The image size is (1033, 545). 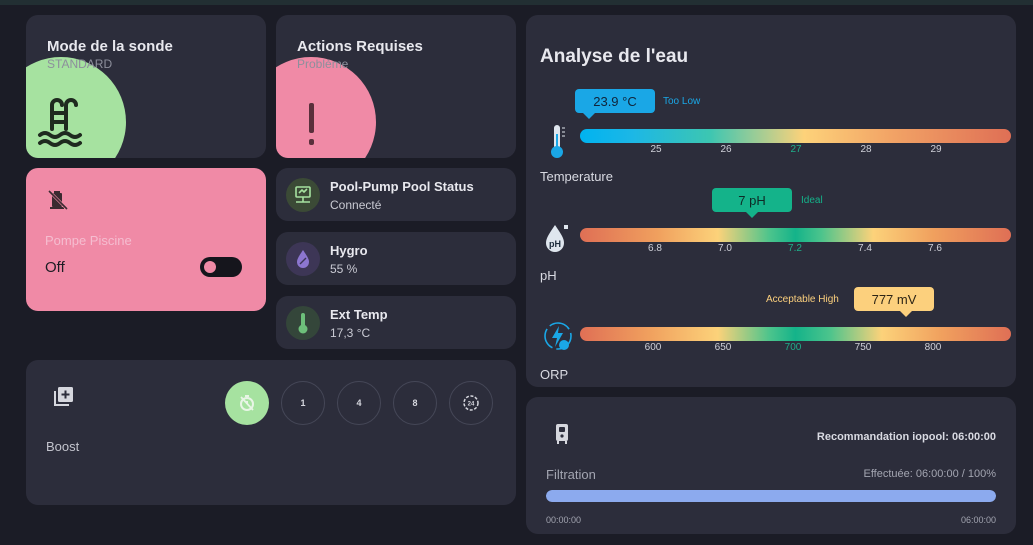 I want to click on water-drop-icon, so click(x=303, y=259).